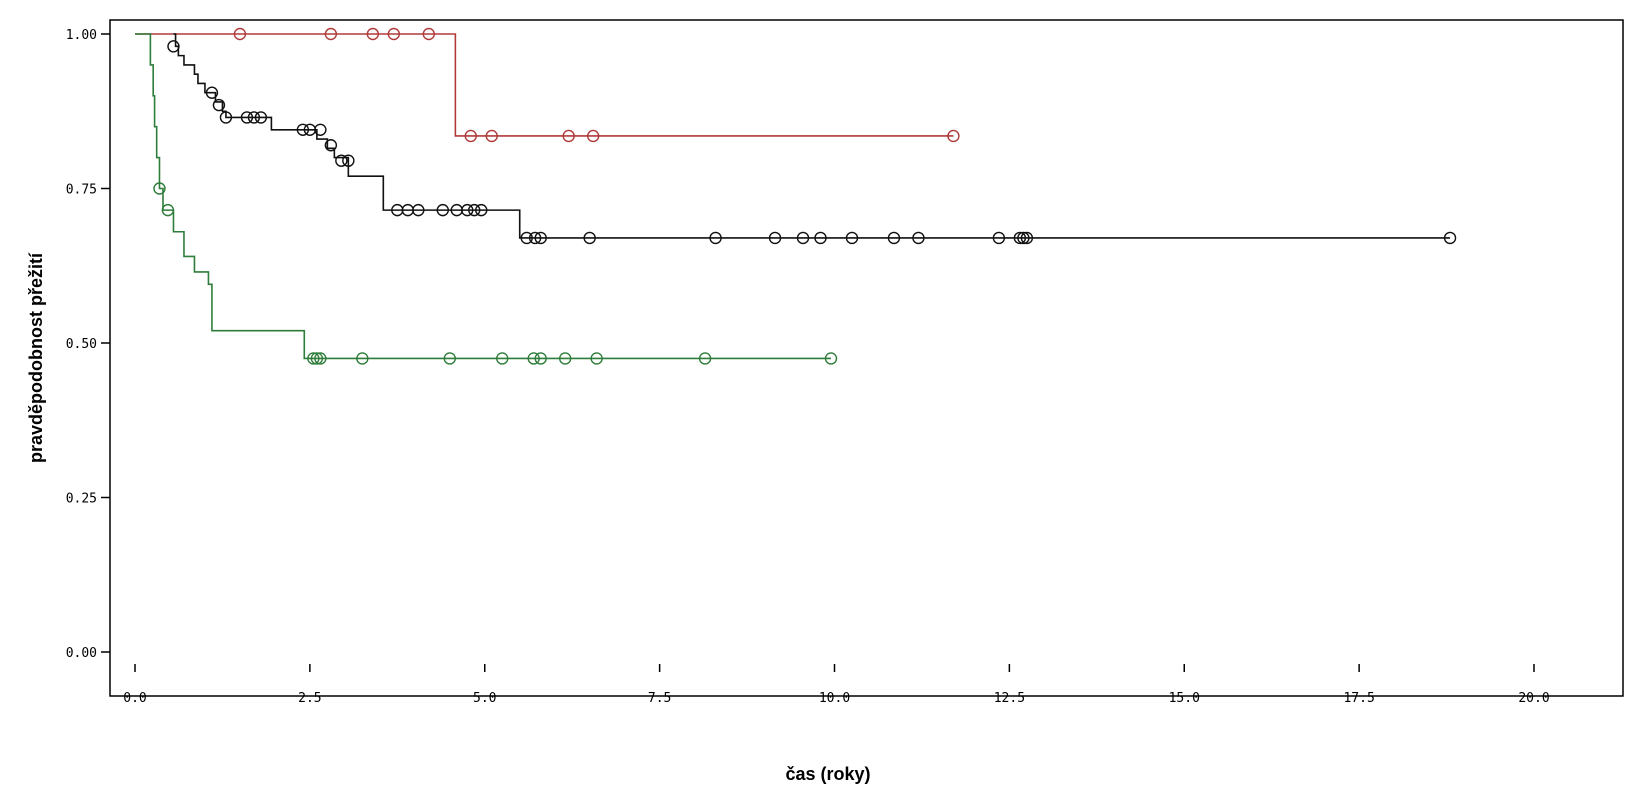 The height and width of the screenshot is (800, 1636). What do you see at coordinates (81, 499) in the screenshot?
I see `y-tick-label: 0.25` at bounding box center [81, 499].